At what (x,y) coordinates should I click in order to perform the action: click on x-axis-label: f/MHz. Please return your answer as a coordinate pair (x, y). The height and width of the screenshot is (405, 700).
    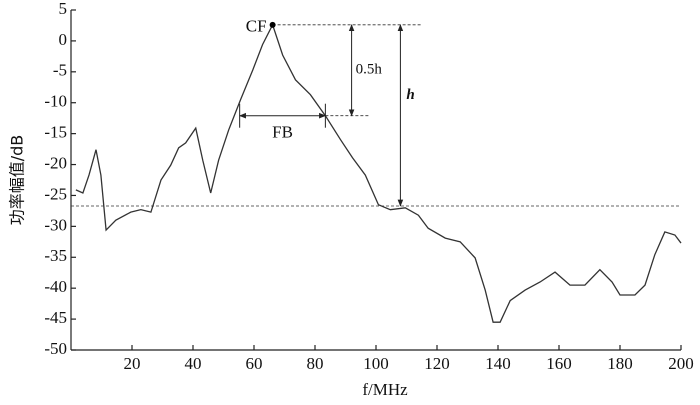
    Looking at the image, I should click on (385, 389).